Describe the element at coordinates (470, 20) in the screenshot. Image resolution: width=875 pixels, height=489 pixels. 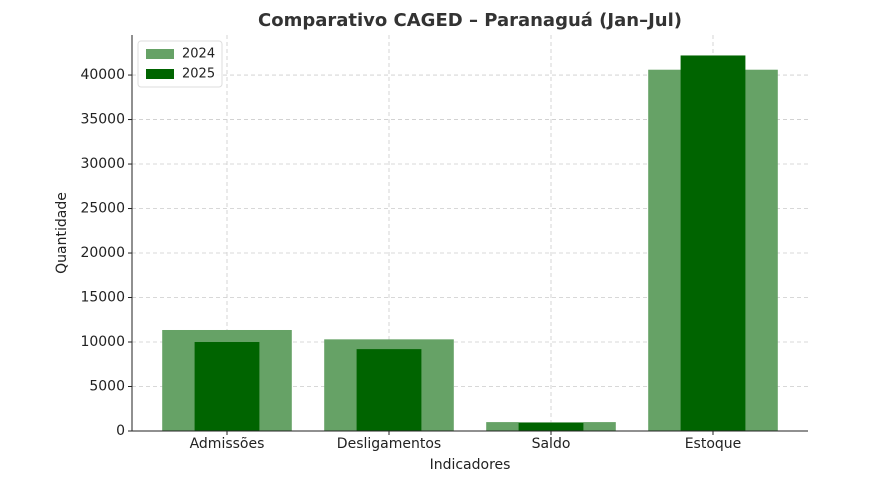
I see `chart-title: Comparativo CAGED – Paranaguá (Jan–Jul)` at that location.